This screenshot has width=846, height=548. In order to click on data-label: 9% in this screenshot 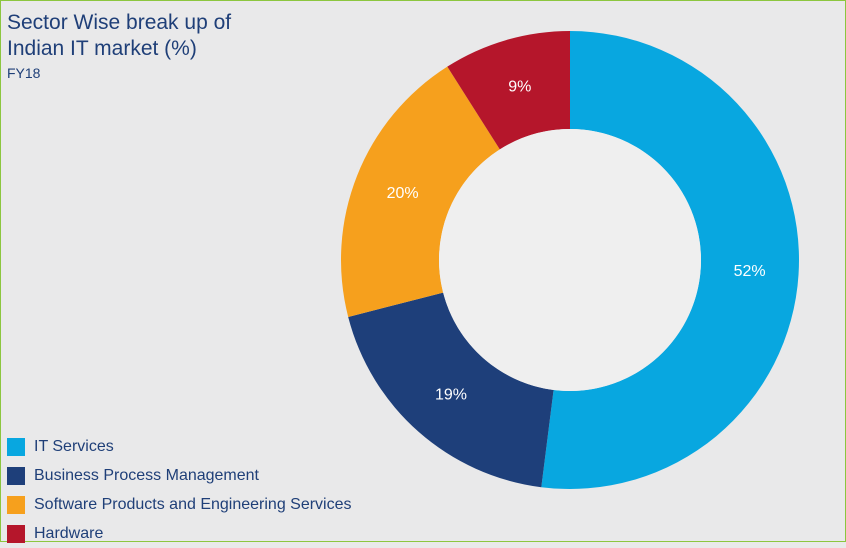, I will do `click(519, 87)`.